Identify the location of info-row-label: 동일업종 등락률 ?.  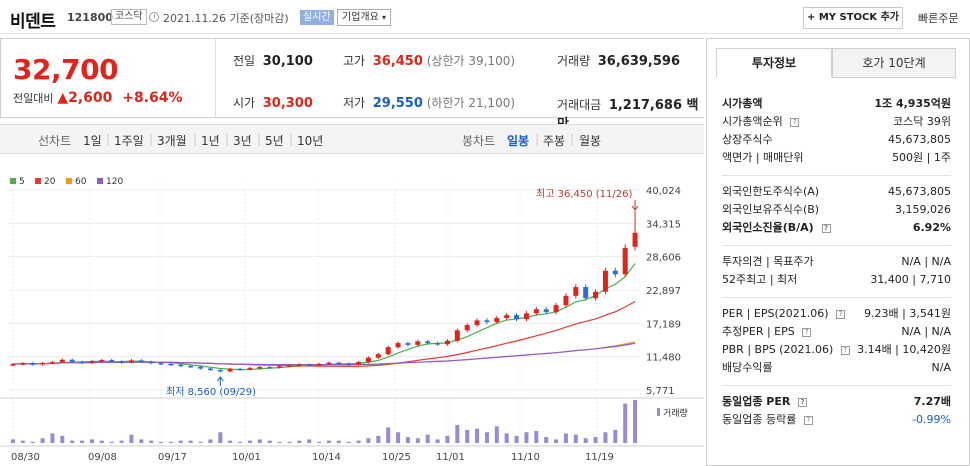
(767, 420).